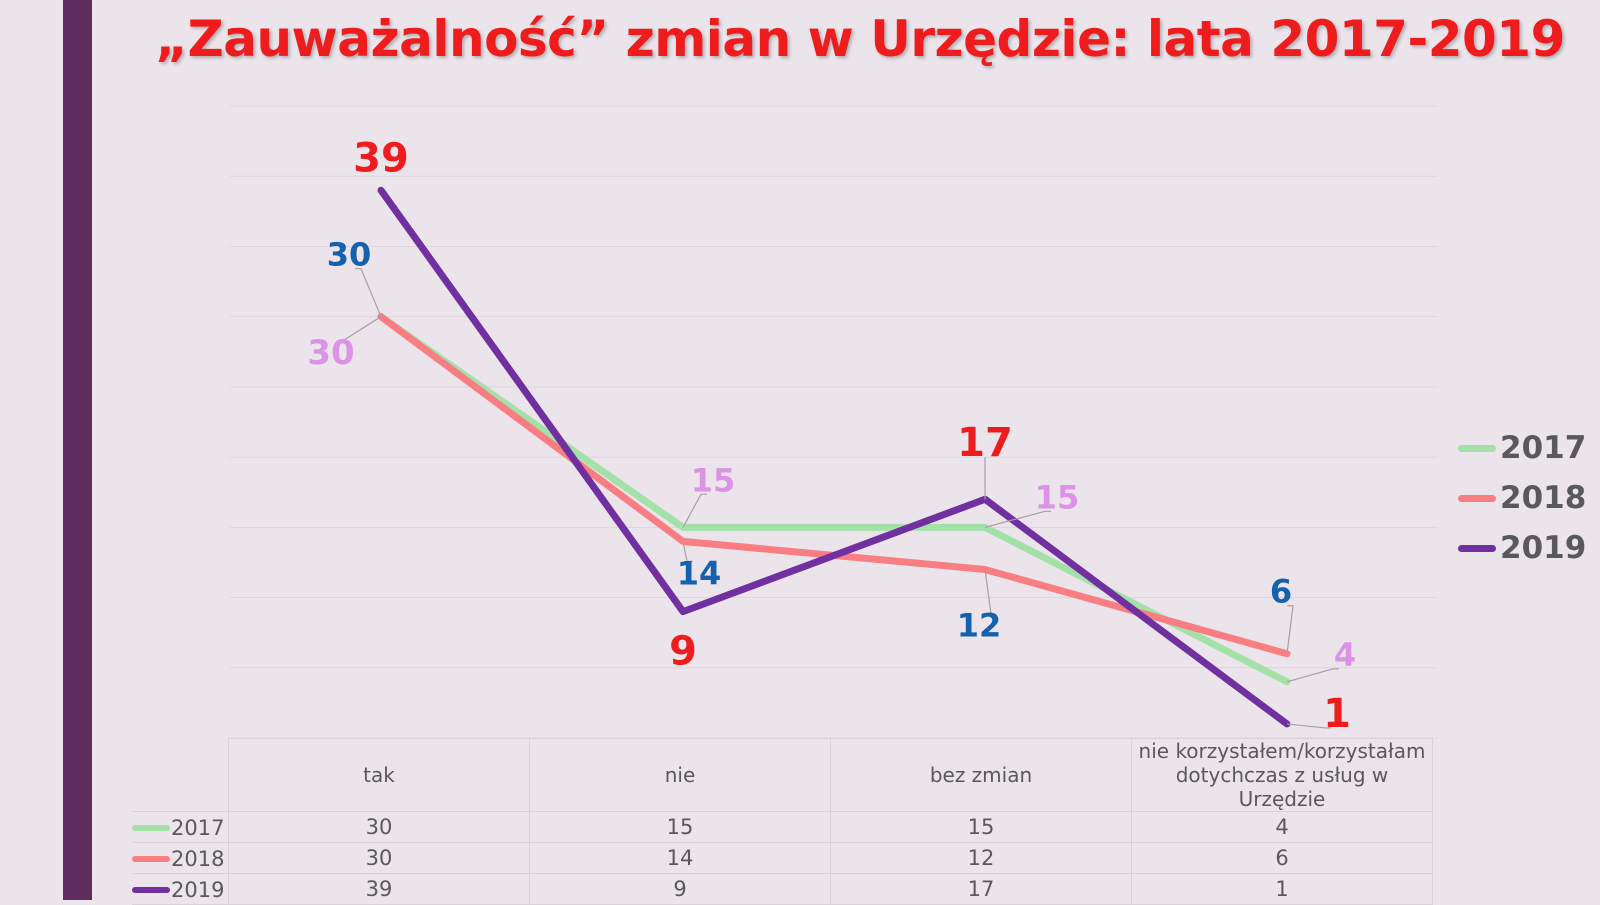  What do you see at coordinates (1282, 751) in the screenshot?
I see `table-col-line-1: nie korzystałem/korzystałam` at bounding box center [1282, 751].